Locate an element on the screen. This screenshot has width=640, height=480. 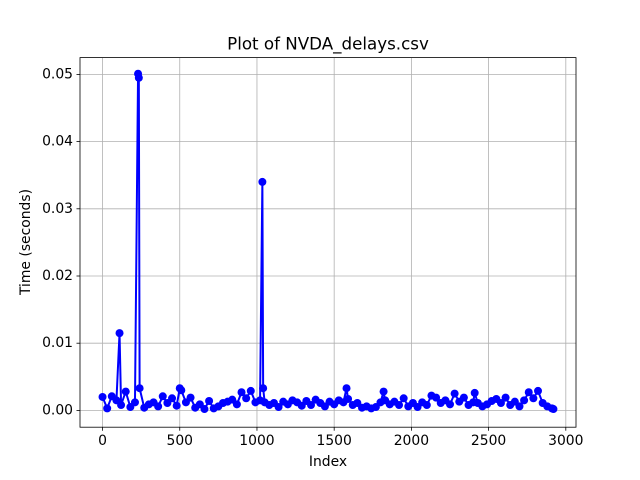
y-tick-label: 0.00 is located at coordinates (57, 410).